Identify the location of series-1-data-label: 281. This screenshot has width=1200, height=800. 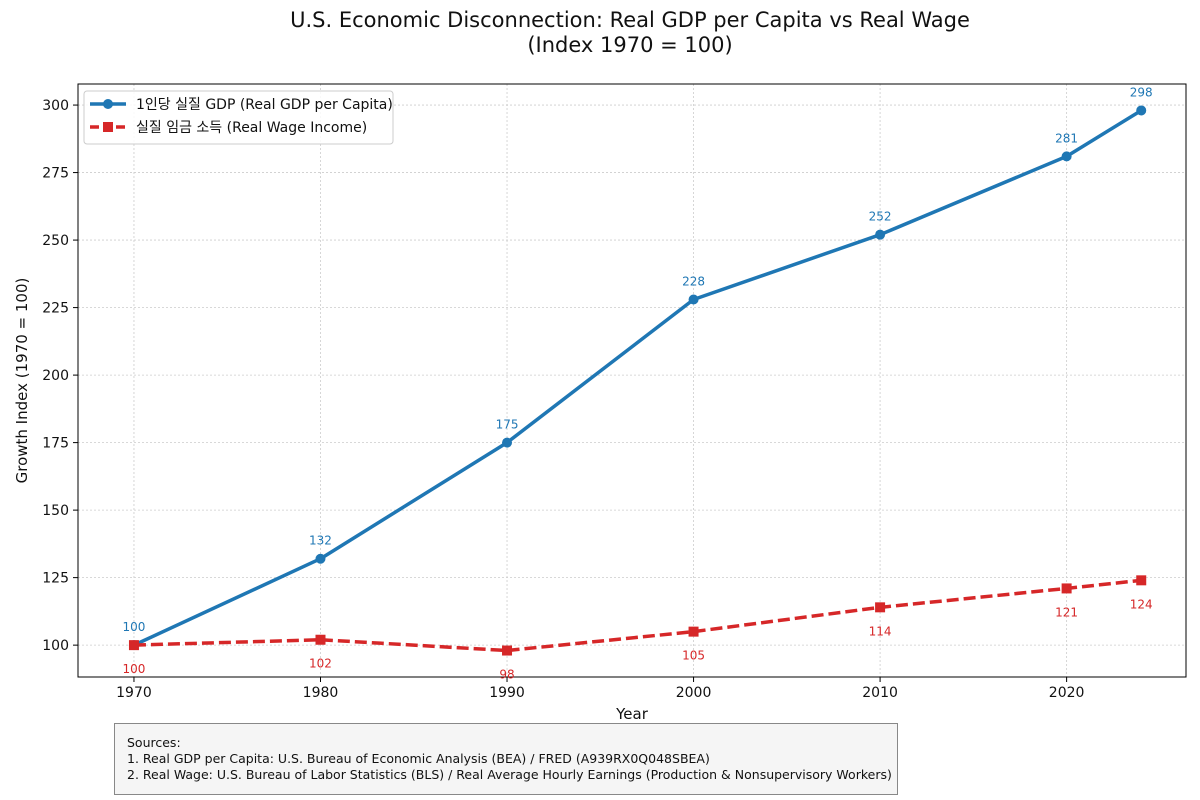
(1066, 138).